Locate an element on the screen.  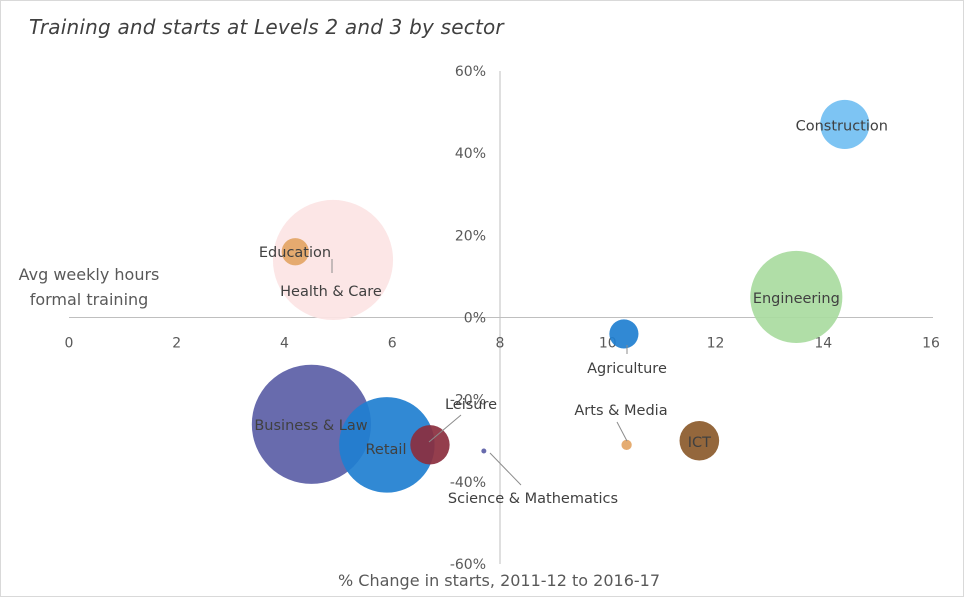
y-tick-label: -60% is located at coordinates (468, 565).